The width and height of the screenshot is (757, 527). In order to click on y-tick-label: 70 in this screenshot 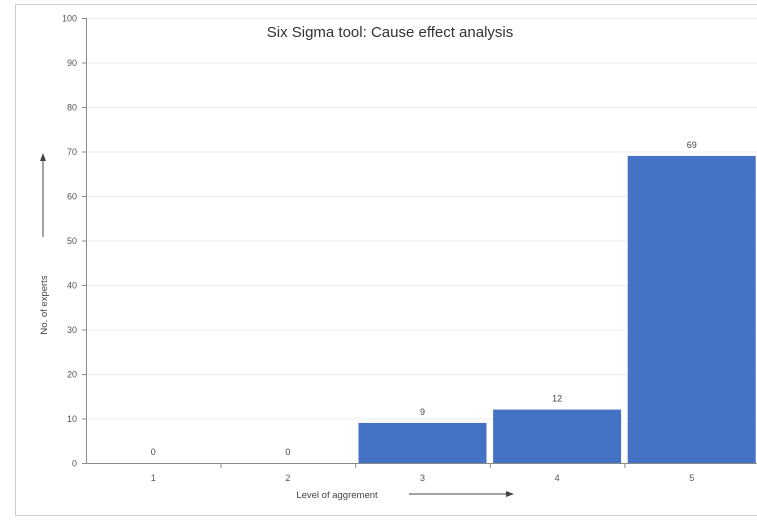, I will do `click(72, 152)`.